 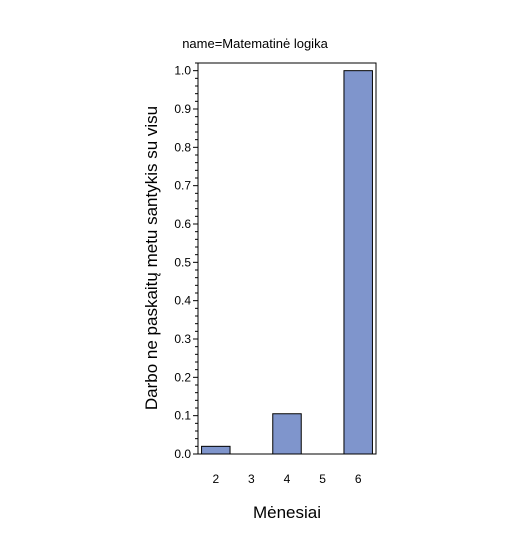 I want to click on y-axis: 0.0 0.1 0.2 0.3 0.4 0.5 0.6 0.7 0.8 0.9 1.0, so click(x=186, y=261).